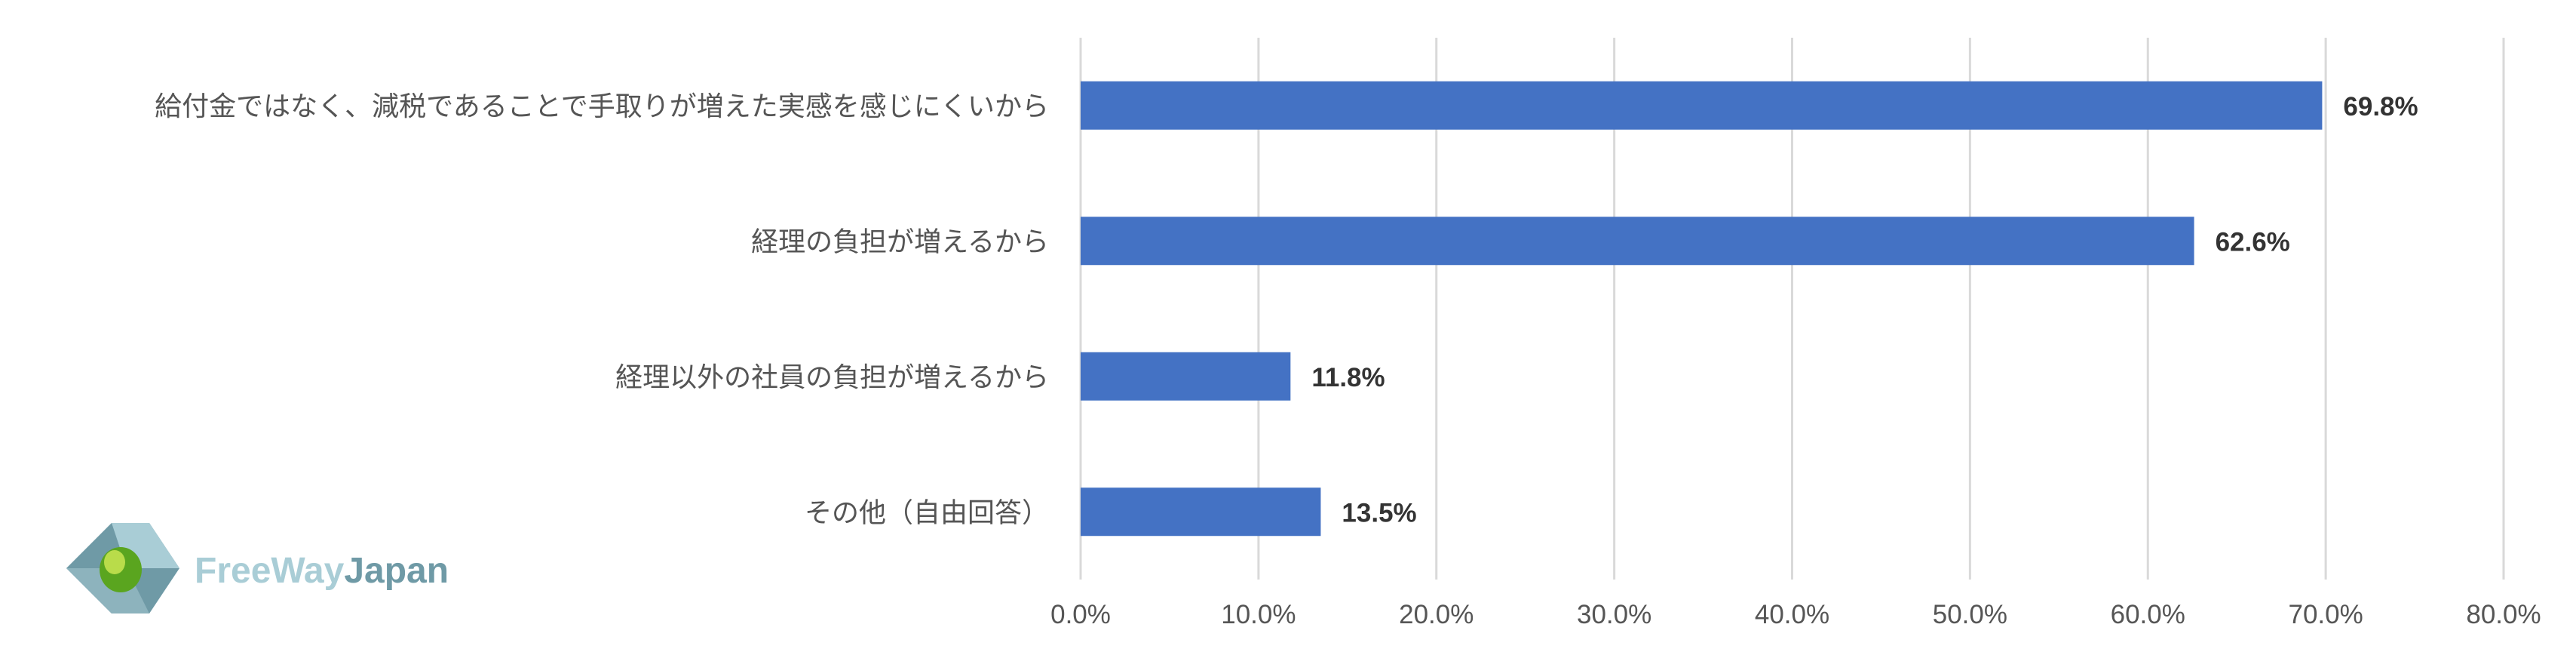 Image resolution: width=2576 pixels, height=655 pixels. I want to click on logo-emblem-icon, so click(122, 568).